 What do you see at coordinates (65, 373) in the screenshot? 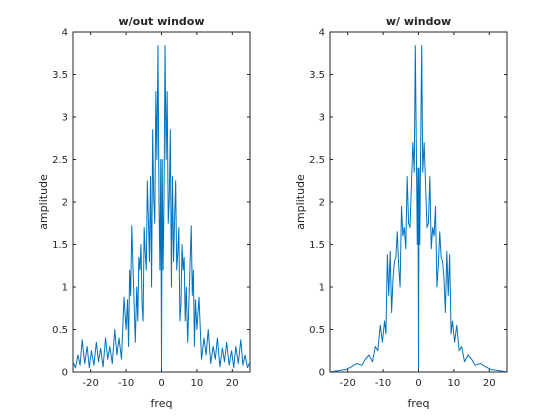
I see `left-y-tick-label: 0` at bounding box center [65, 373].